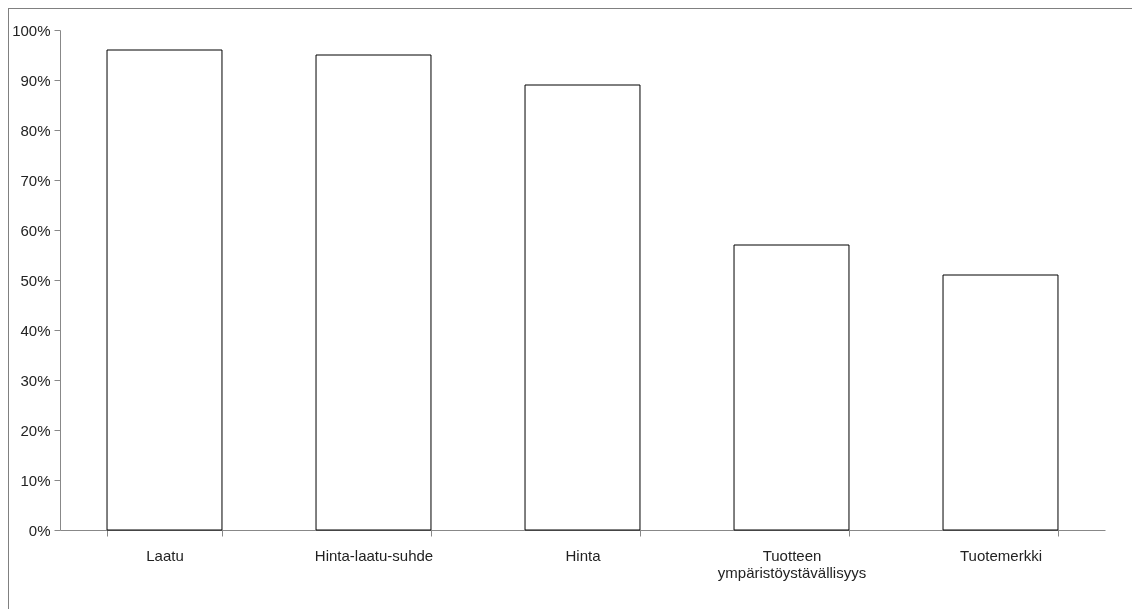 Image resolution: width=1132 pixels, height=610 pixels. Describe the element at coordinates (583, 555) in the screenshot. I see `x-tick-label: Hinta` at that location.